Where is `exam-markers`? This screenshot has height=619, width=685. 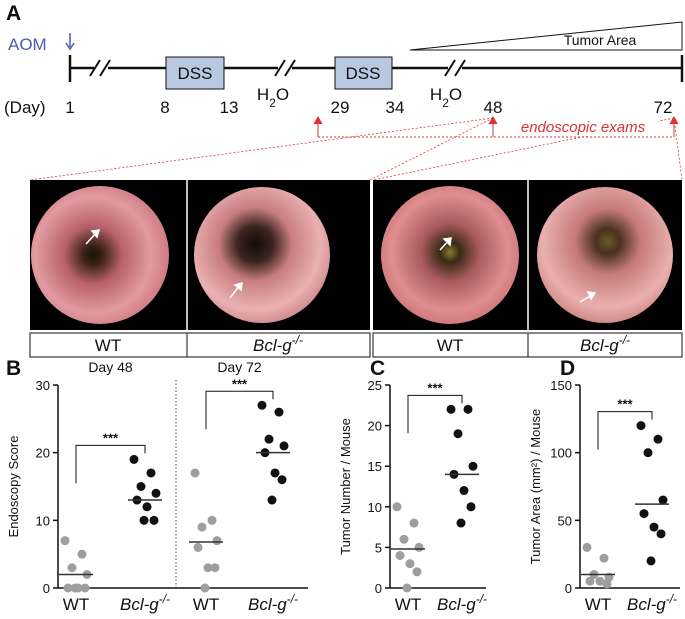 exam-markers is located at coordinates (356, 148).